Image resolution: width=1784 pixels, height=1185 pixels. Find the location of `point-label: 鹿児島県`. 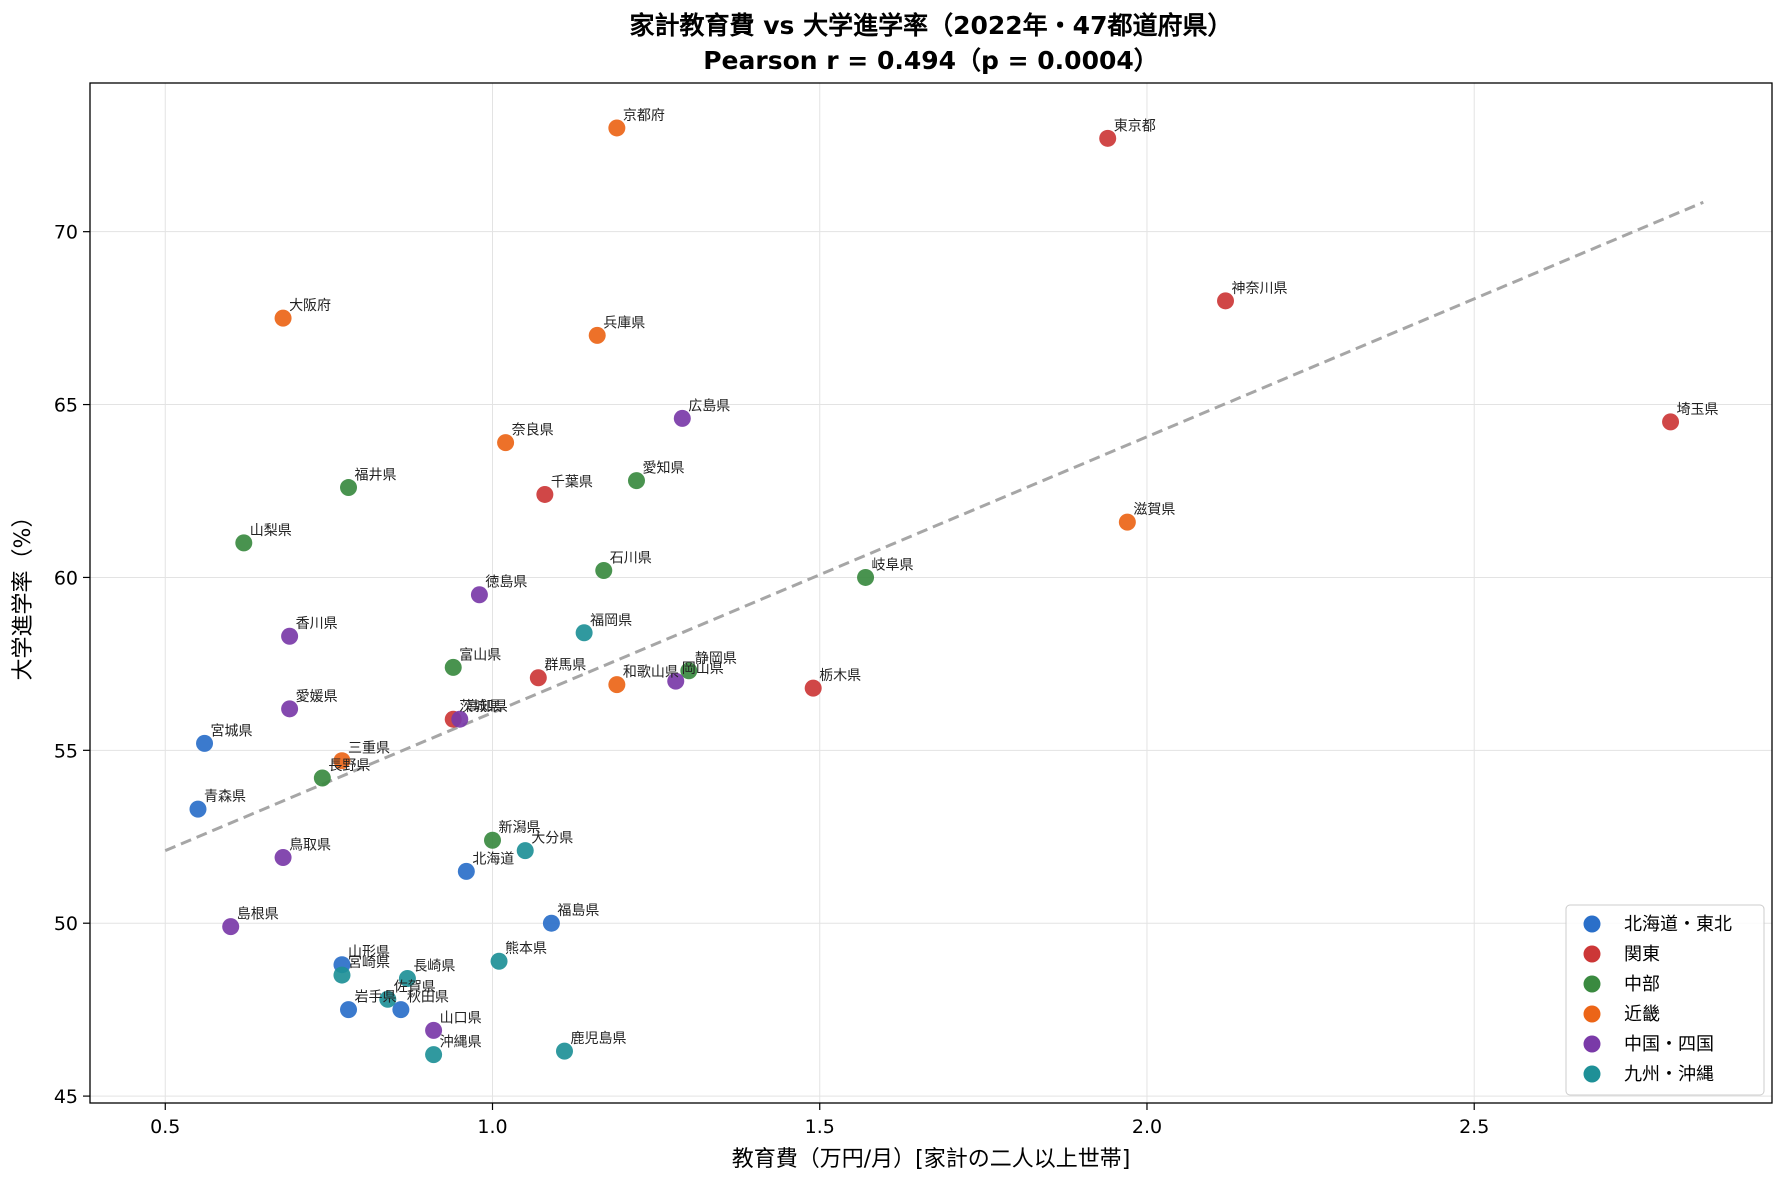

point-label: 鹿児島県 is located at coordinates (598, 1038).